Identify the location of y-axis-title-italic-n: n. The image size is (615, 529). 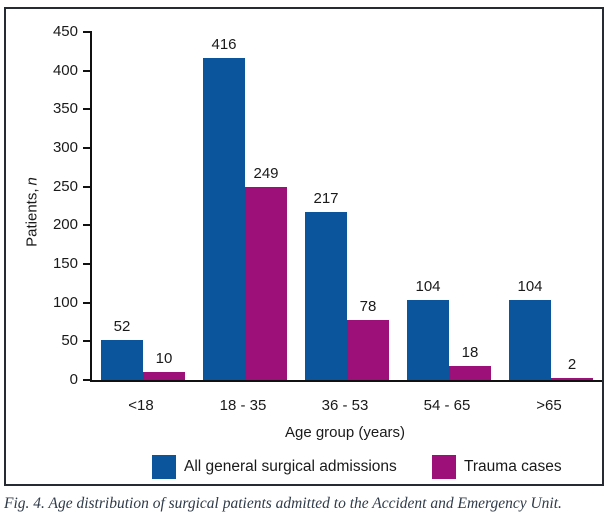
(32, 181).